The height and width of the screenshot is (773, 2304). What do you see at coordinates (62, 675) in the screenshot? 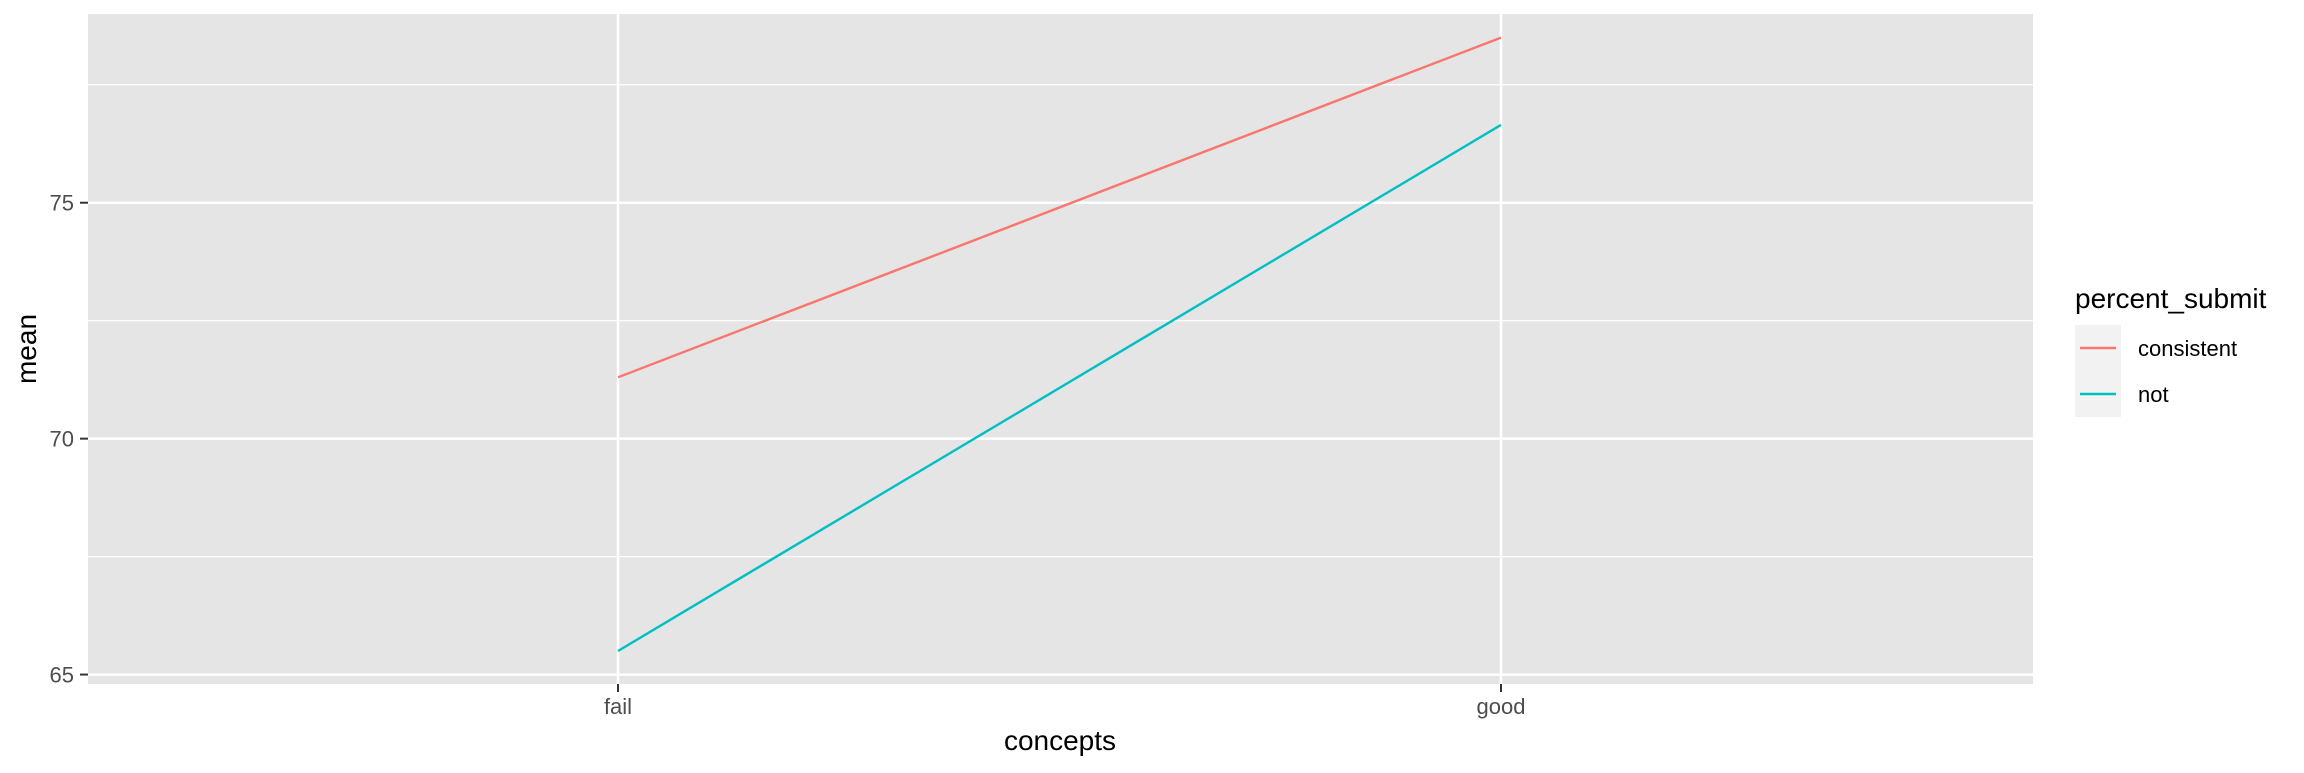
I see `y-tick-label: 65` at bounding box center [62, 675].